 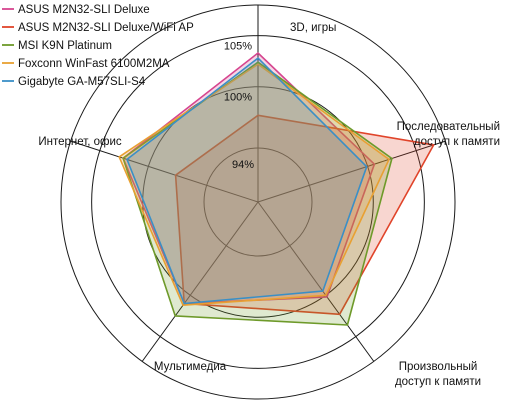 I want to click on axis-label: Произвольный доступ к памяти, so click(x=438, y=374).